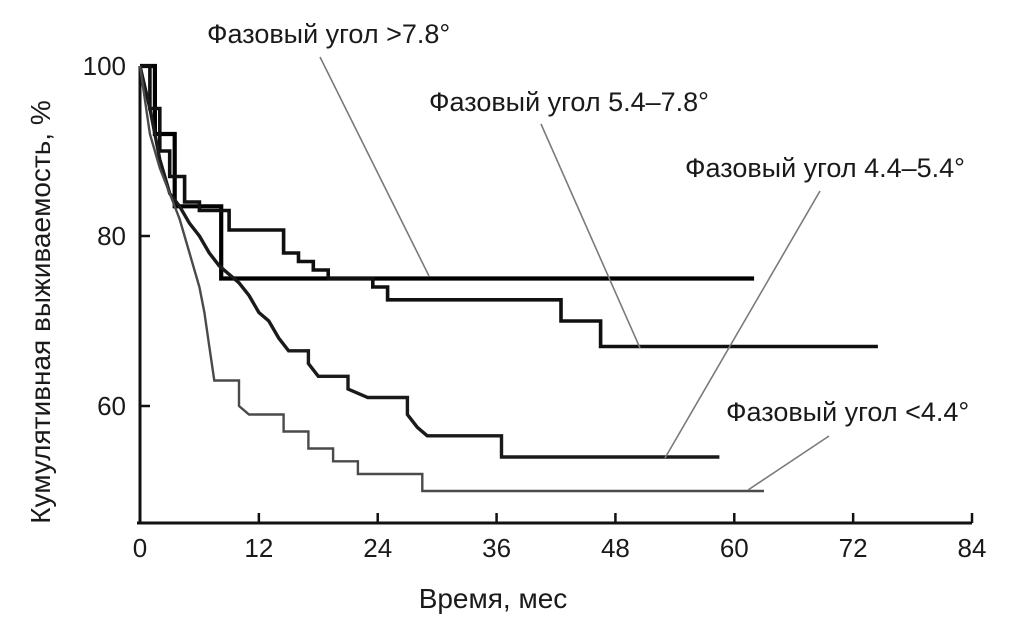 This screenshot has width=1018, height=632. I want to click on series-label-1: Фазовый угол >7.8°, so click(328, 34).